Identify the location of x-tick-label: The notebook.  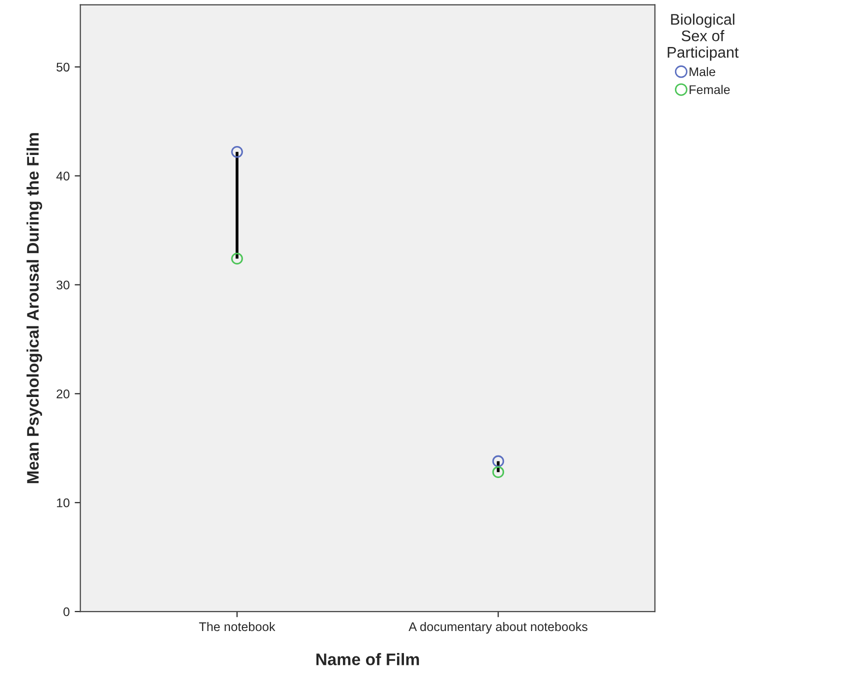
(237, 627).